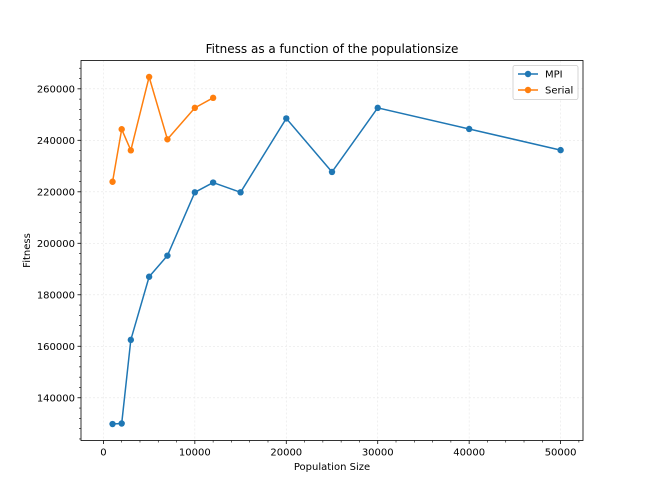  What do you see at coordinates (559, 91) in the screenshot?
I see `legend-label: Serial` at bounding box center [559, 91].